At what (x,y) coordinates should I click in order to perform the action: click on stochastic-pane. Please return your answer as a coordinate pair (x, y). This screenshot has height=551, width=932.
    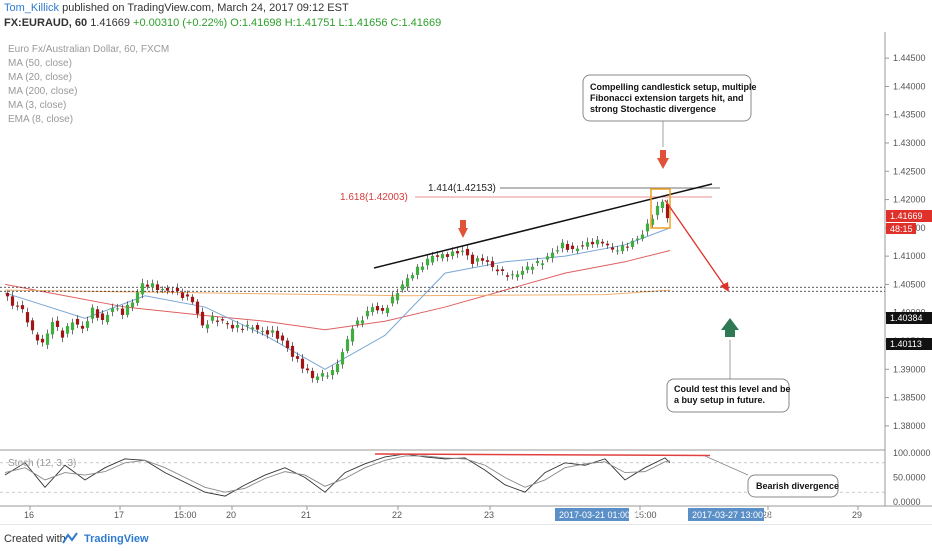
    Looking at the image, I should click on (442, 475).